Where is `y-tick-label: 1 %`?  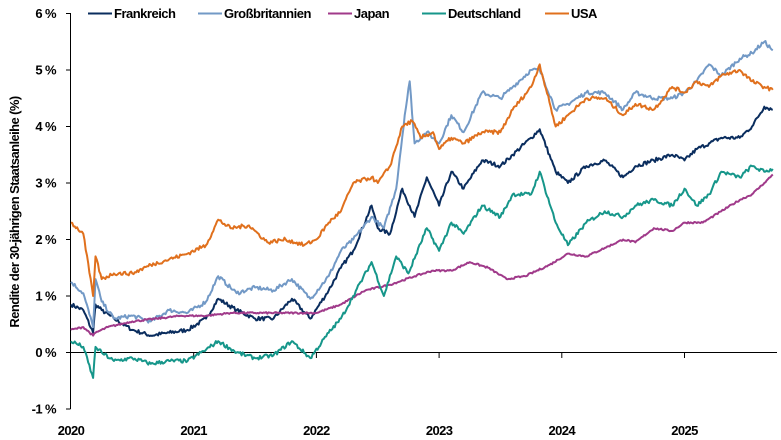 y-tick-label: 1 % is located at coordinates (46, 296).